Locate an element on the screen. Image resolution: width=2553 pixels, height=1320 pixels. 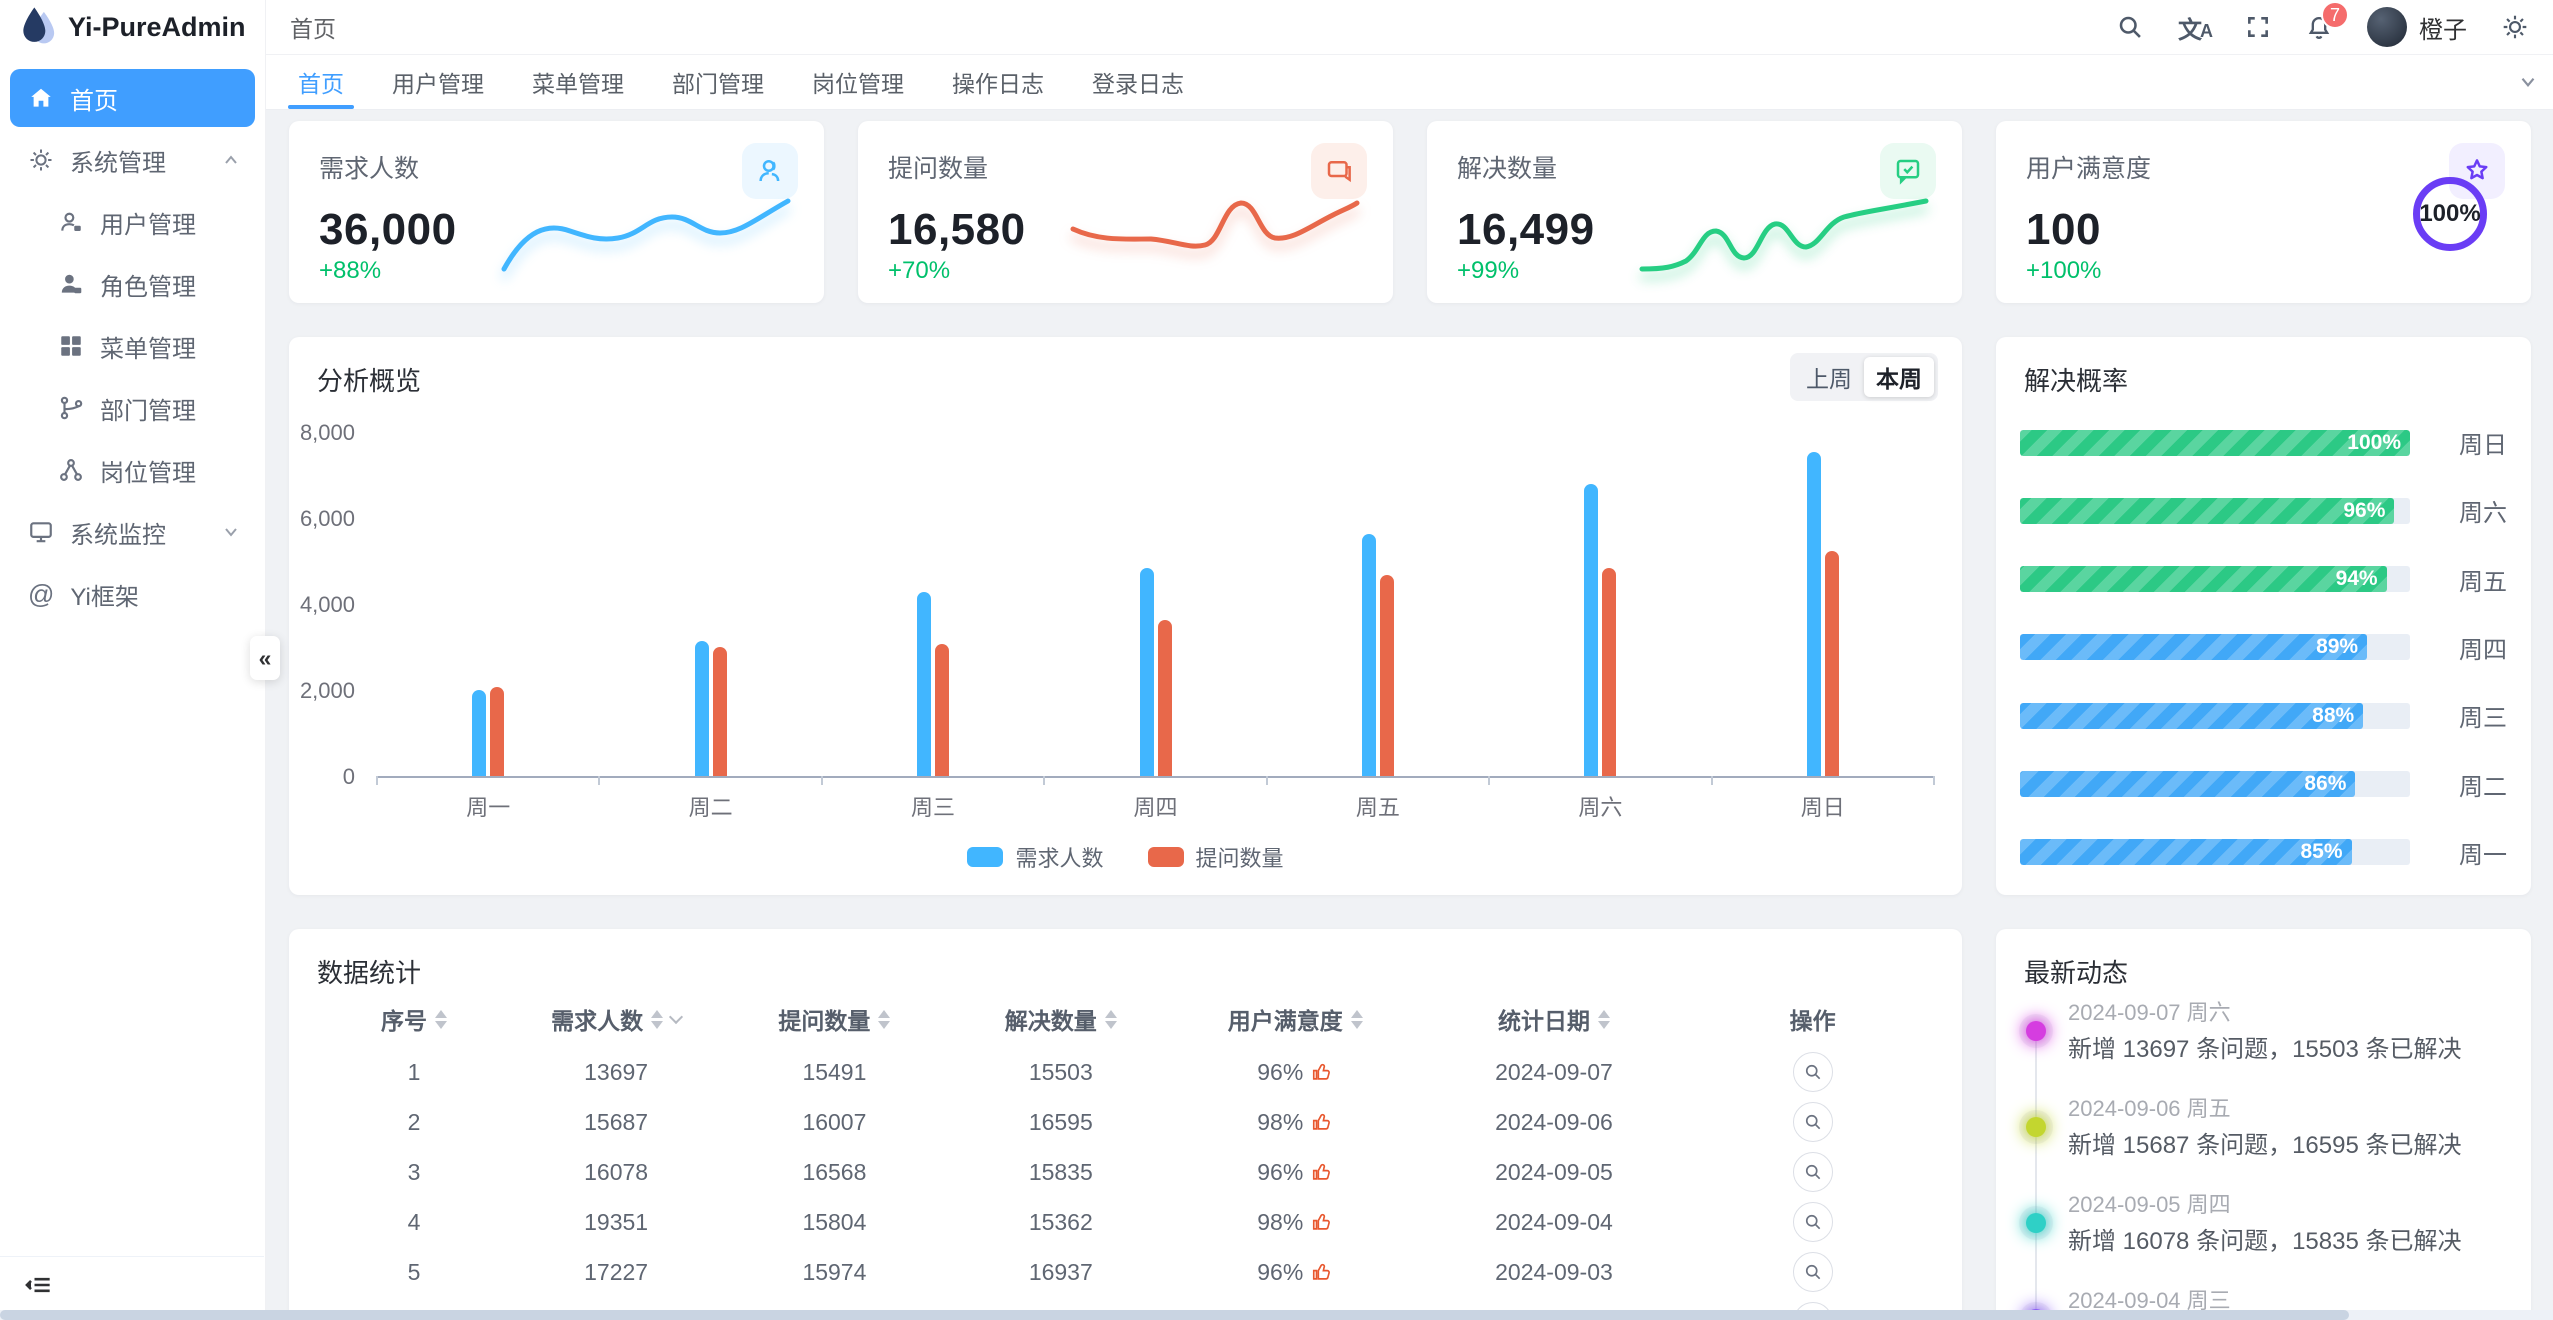
sidebar-item-label: 部门管理 is located at coordinates (148, 411).